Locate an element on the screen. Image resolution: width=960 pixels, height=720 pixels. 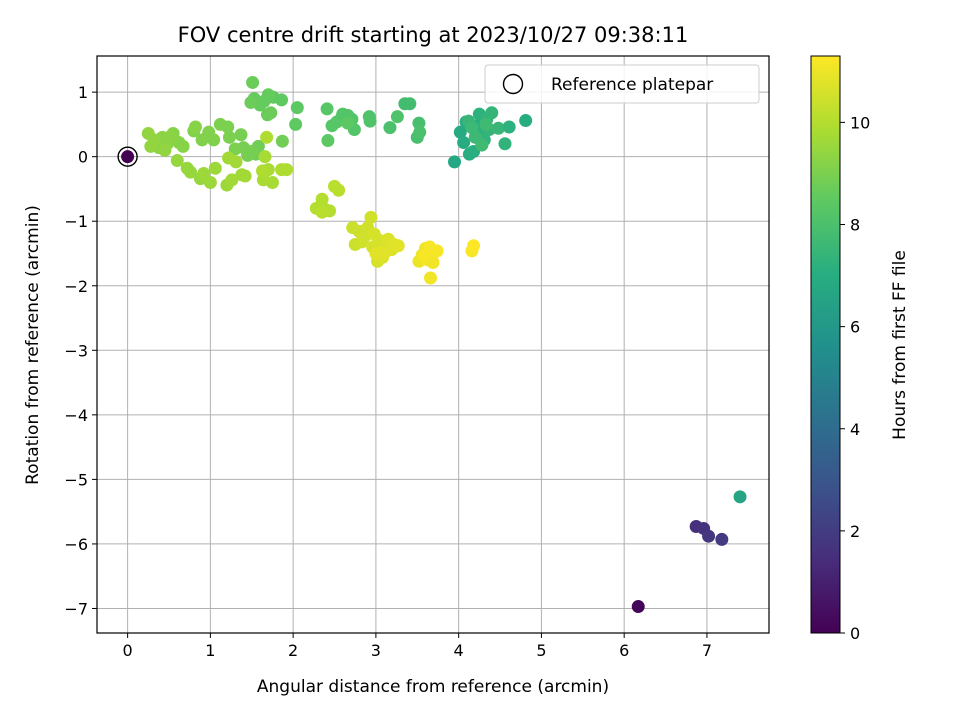
reference-ring-icon is located at coordinates (127, 156).